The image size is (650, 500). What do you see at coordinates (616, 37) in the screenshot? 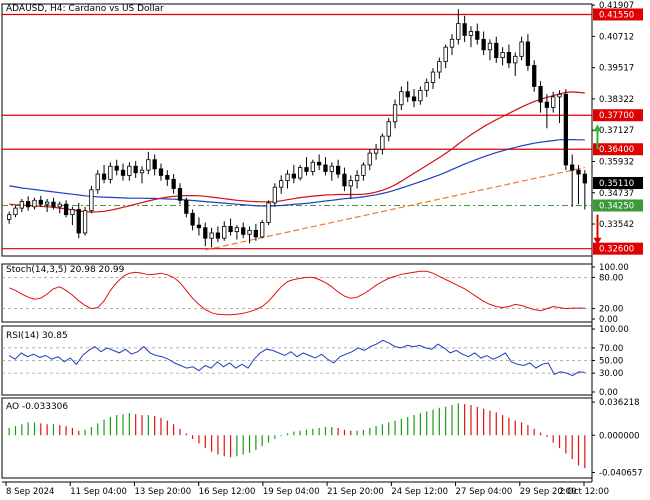
I see `price-tick-label: 0.40712` at bounding box center [616, 37].